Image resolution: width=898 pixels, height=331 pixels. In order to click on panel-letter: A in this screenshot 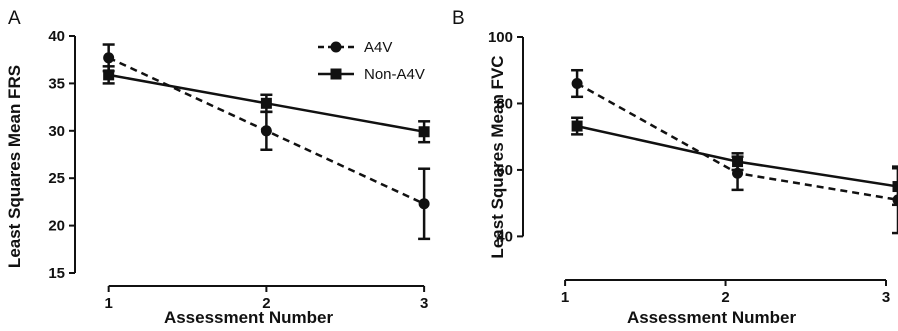, I will do `click(14, 18)`.